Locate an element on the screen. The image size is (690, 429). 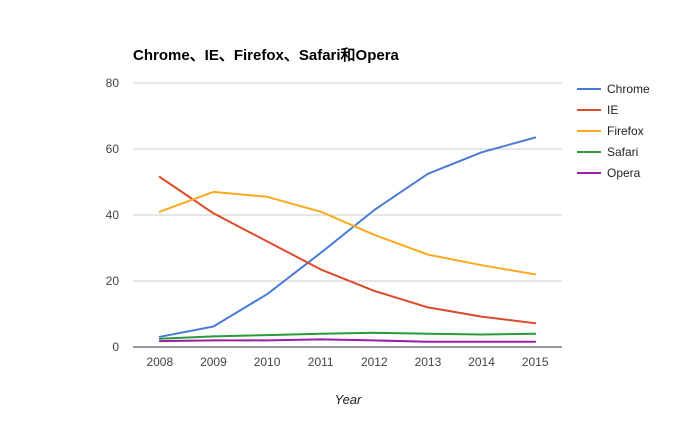
legend-item-safari: Safari is located at coordinates (607, 152).